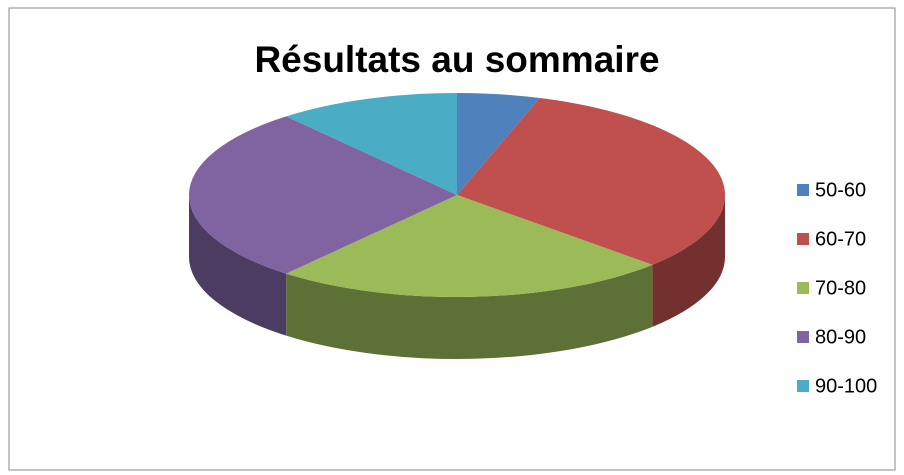 The image size is (904, 475). What do you see at coordinates (840, 190) in the screenshot?
I see `legend-label: 50-60` at bounding box center [840, 190].